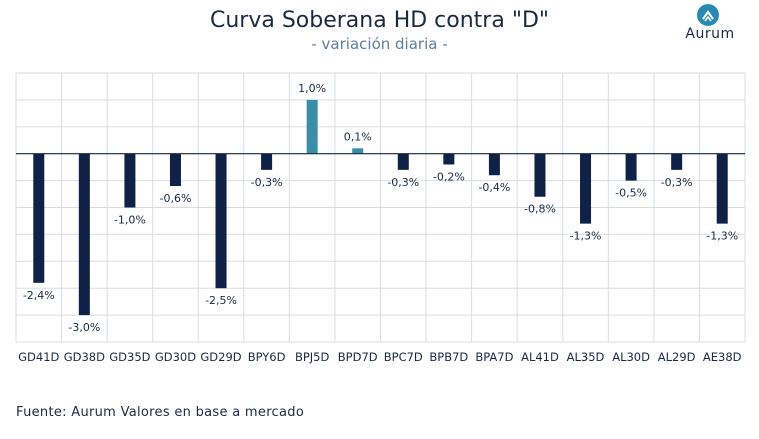  I want to click on data-label: -0,5%, so click(631, 193).